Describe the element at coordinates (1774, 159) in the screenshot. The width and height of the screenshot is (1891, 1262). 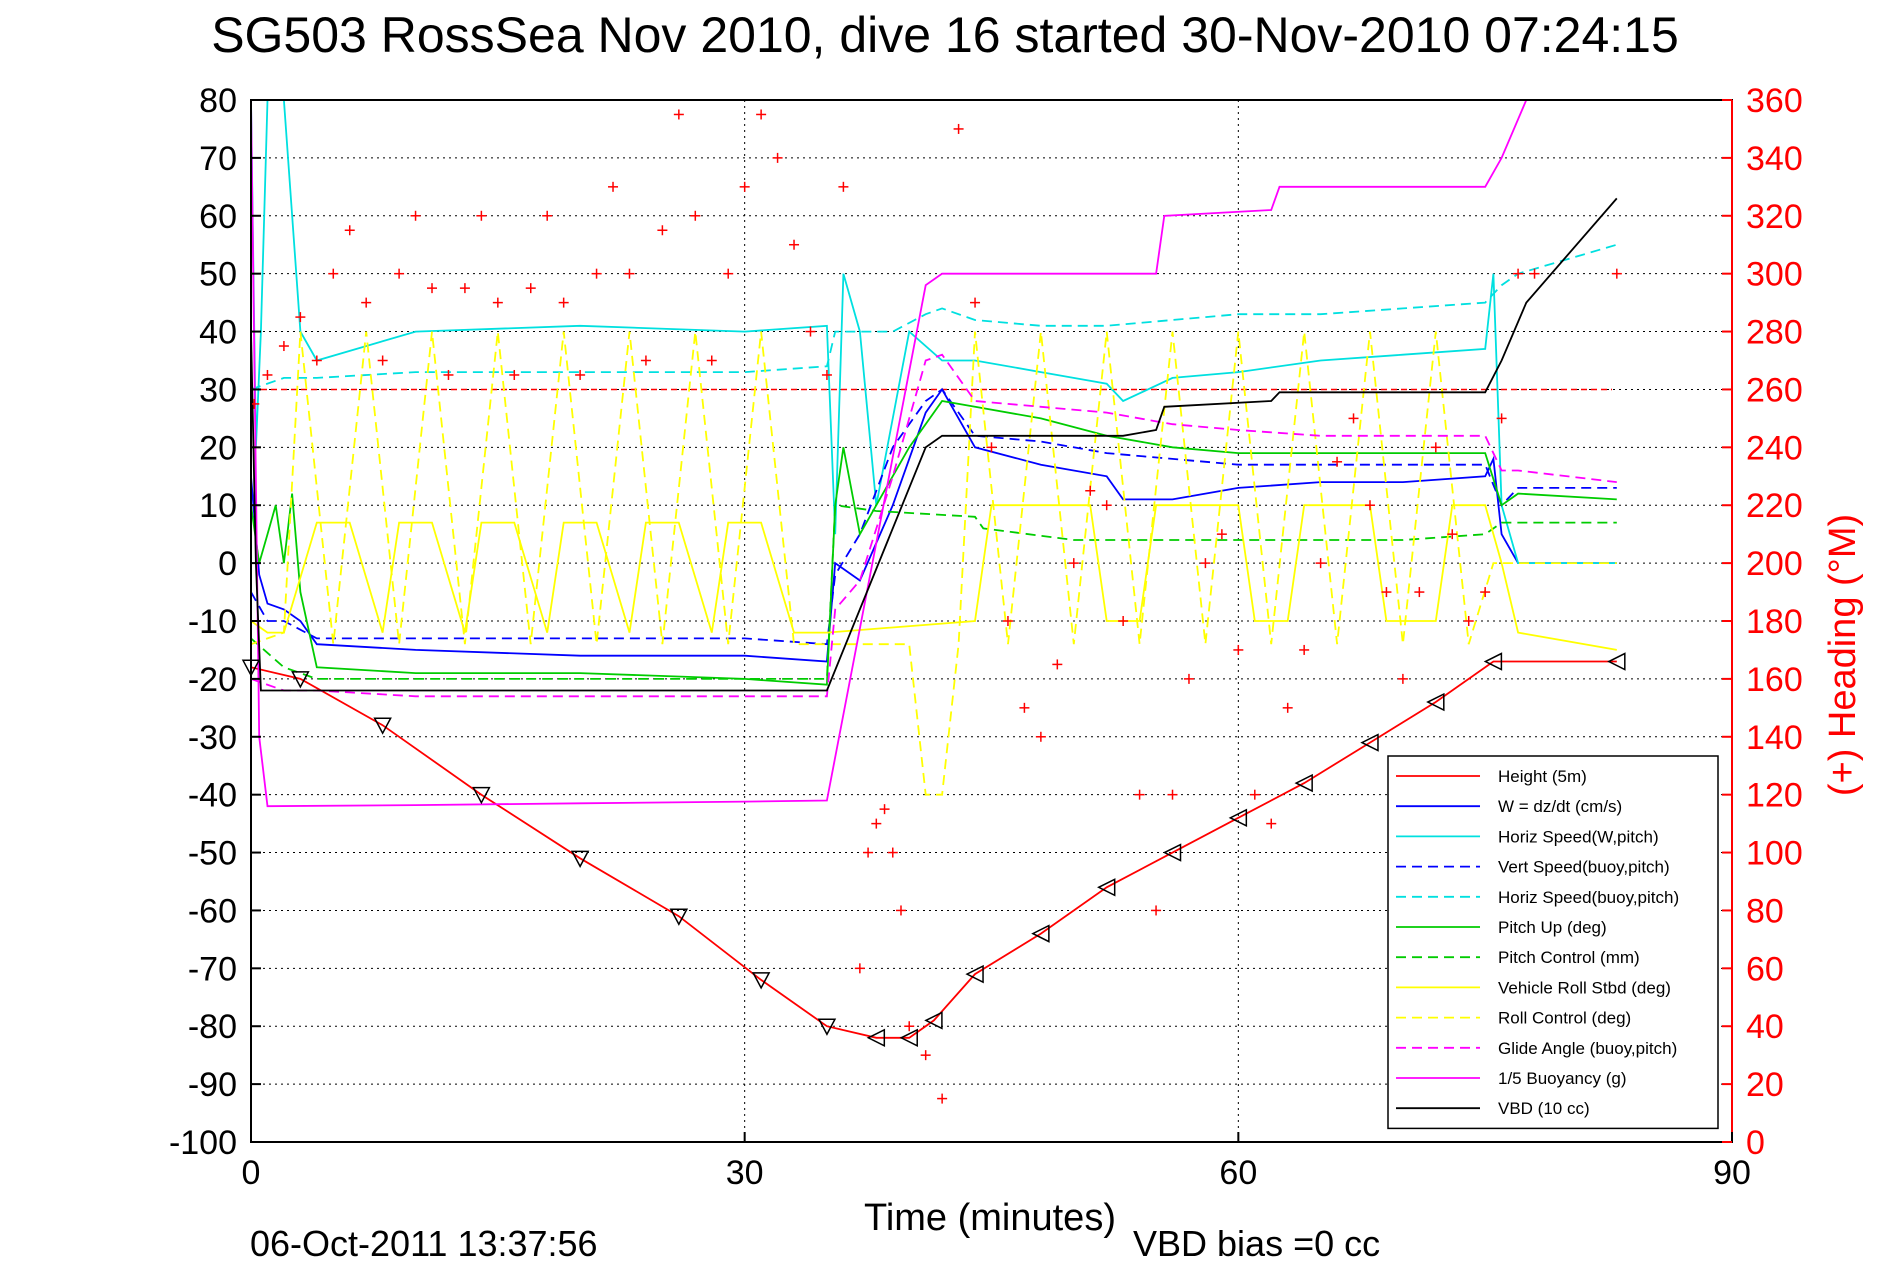
I see `y2-tick-label: 340` at that location.